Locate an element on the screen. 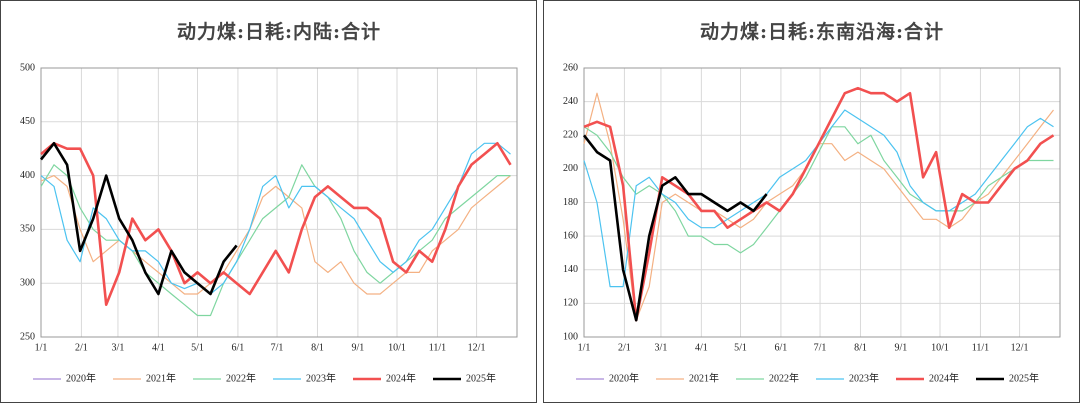 The width and height of the screenshot is (1080, 406). y-tick-label: 400 is located at coordinates (27, 175).